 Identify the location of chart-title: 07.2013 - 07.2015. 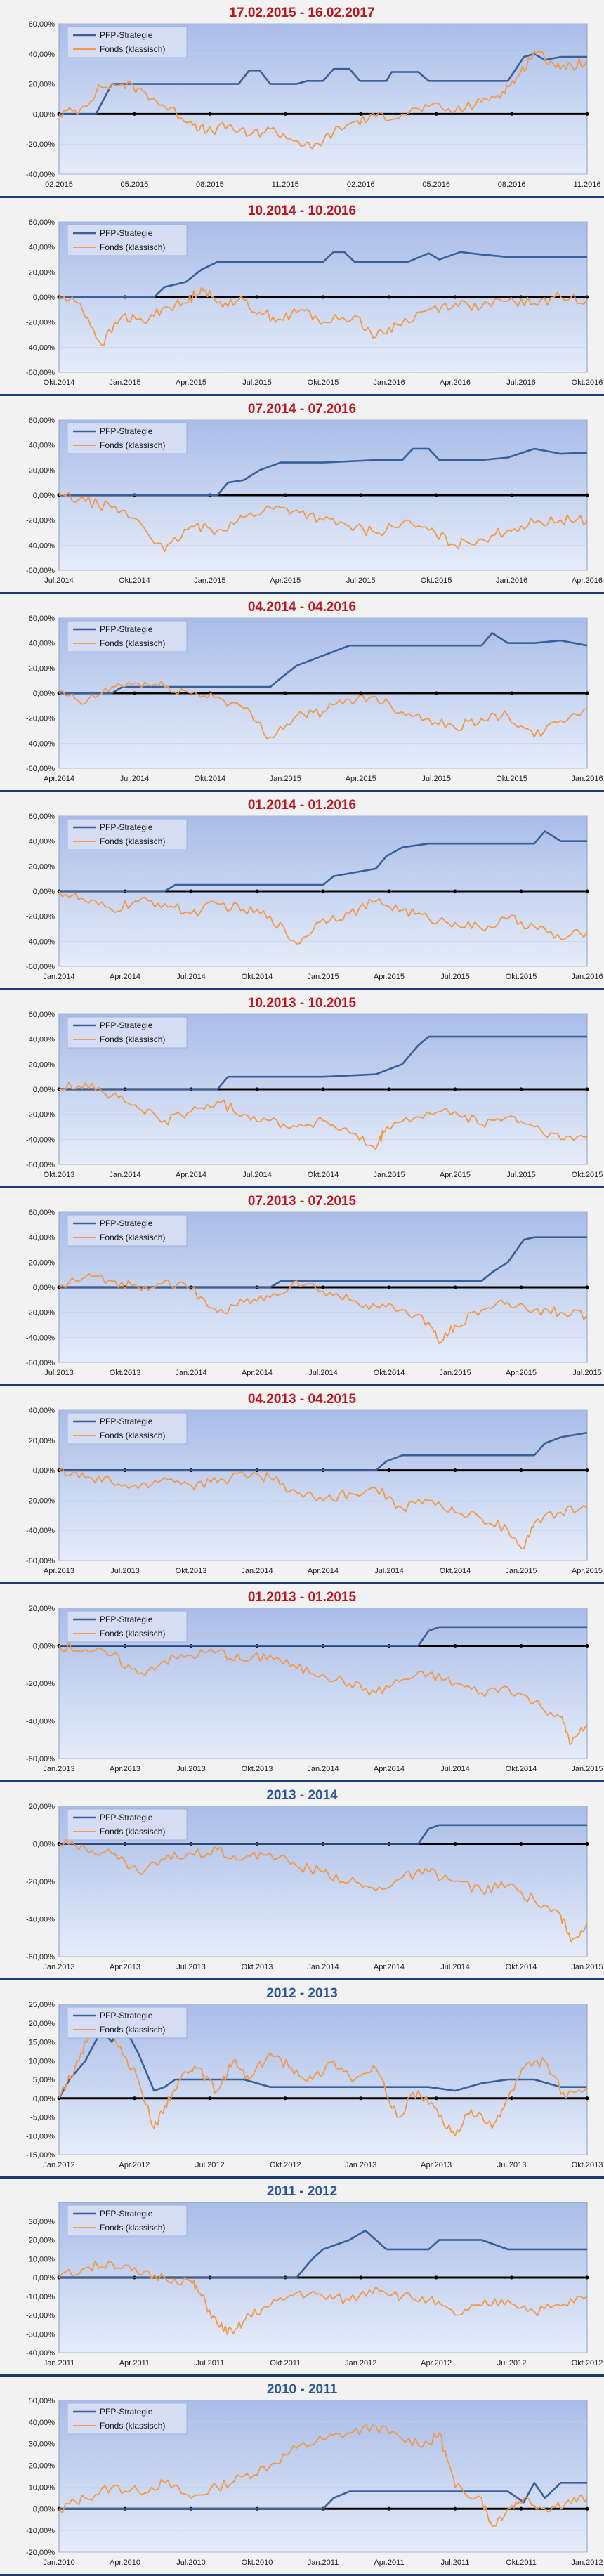
(302, 1201).